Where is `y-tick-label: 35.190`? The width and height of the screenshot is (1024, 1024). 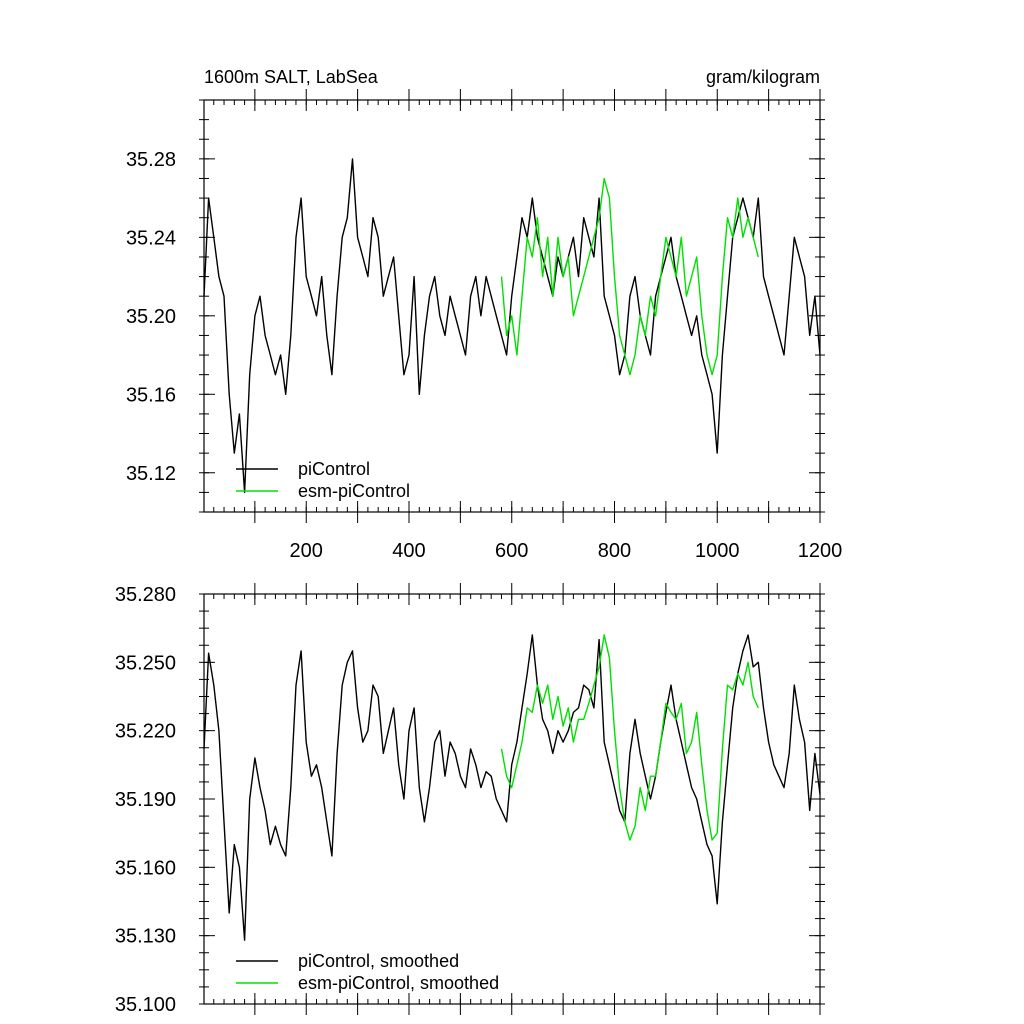
y-tick-label: 35.190 is located at coordinates (145, 800).